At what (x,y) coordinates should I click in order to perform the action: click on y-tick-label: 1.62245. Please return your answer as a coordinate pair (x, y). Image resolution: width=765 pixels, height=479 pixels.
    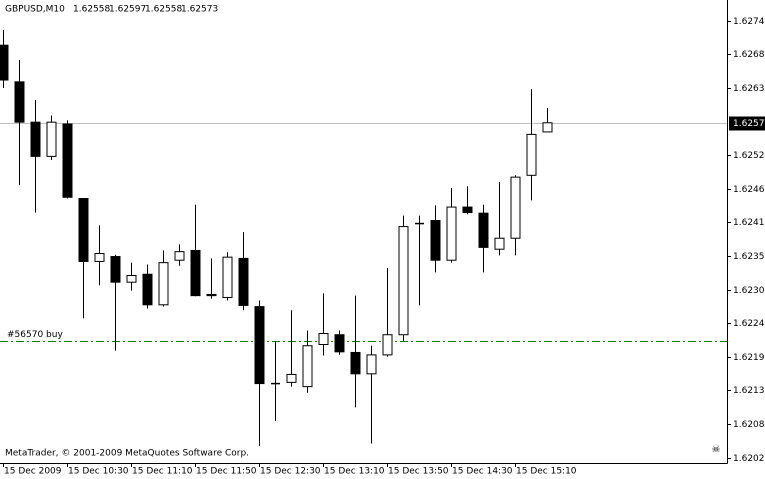
    Looking at the image, I should click on (749, 324).